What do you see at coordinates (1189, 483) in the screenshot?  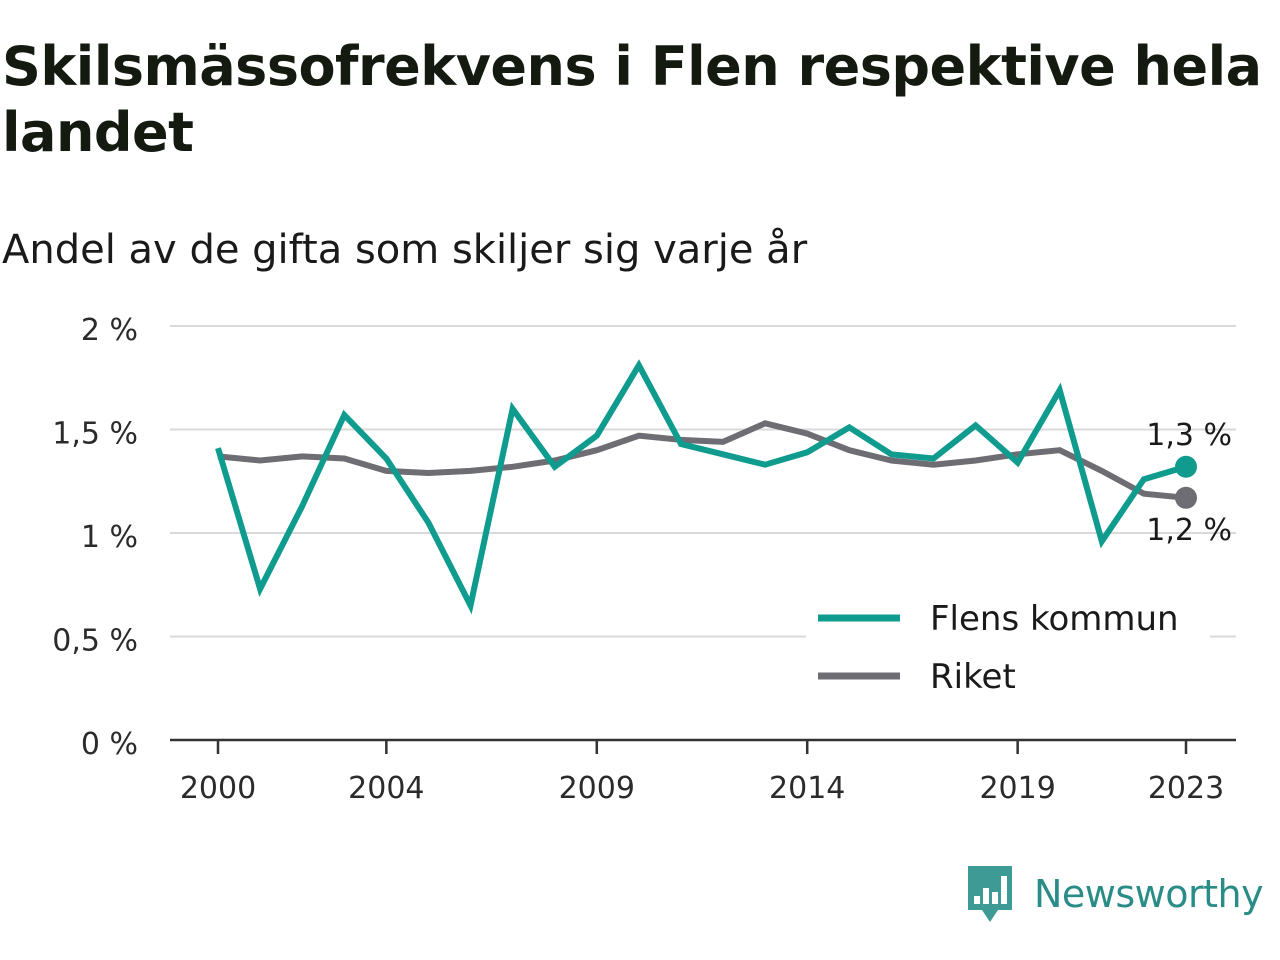 I see `end-labels: 1,3 % 1,2 %` at bounding box center [1189, 483].